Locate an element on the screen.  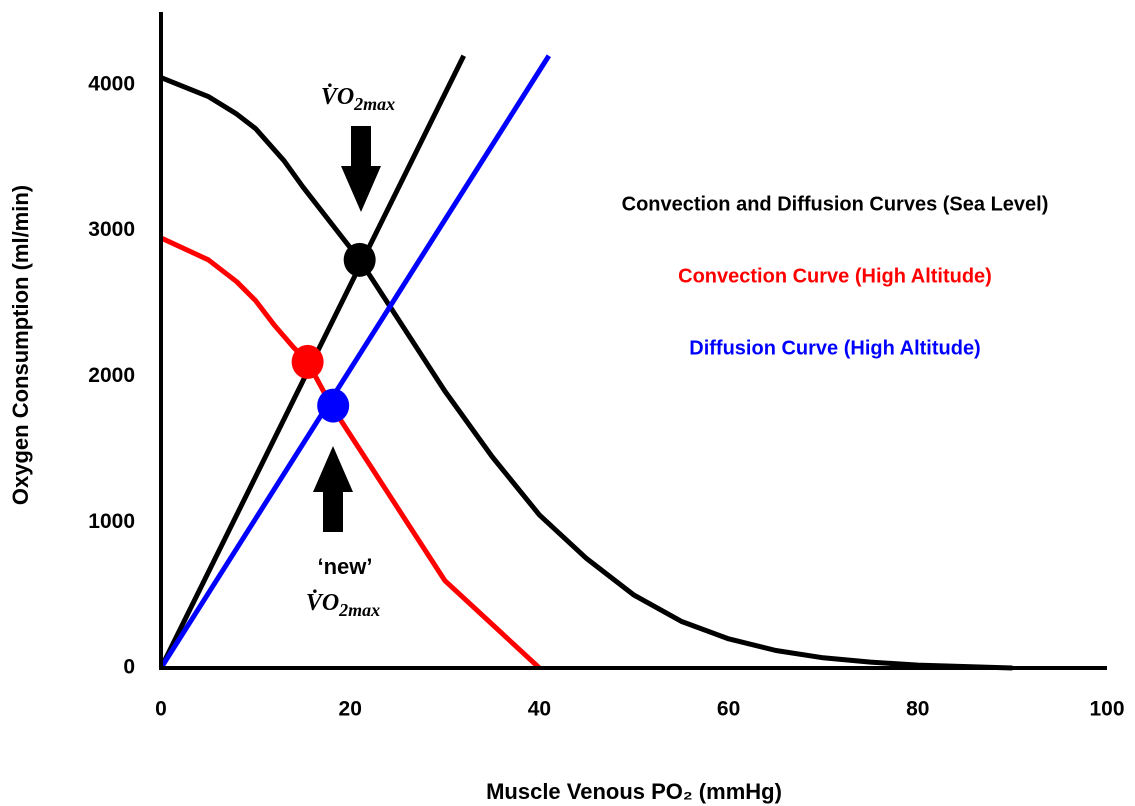
x-axis-label: Muscle Venous PO₂ (mmHg) is located at coordinates (634, 791).